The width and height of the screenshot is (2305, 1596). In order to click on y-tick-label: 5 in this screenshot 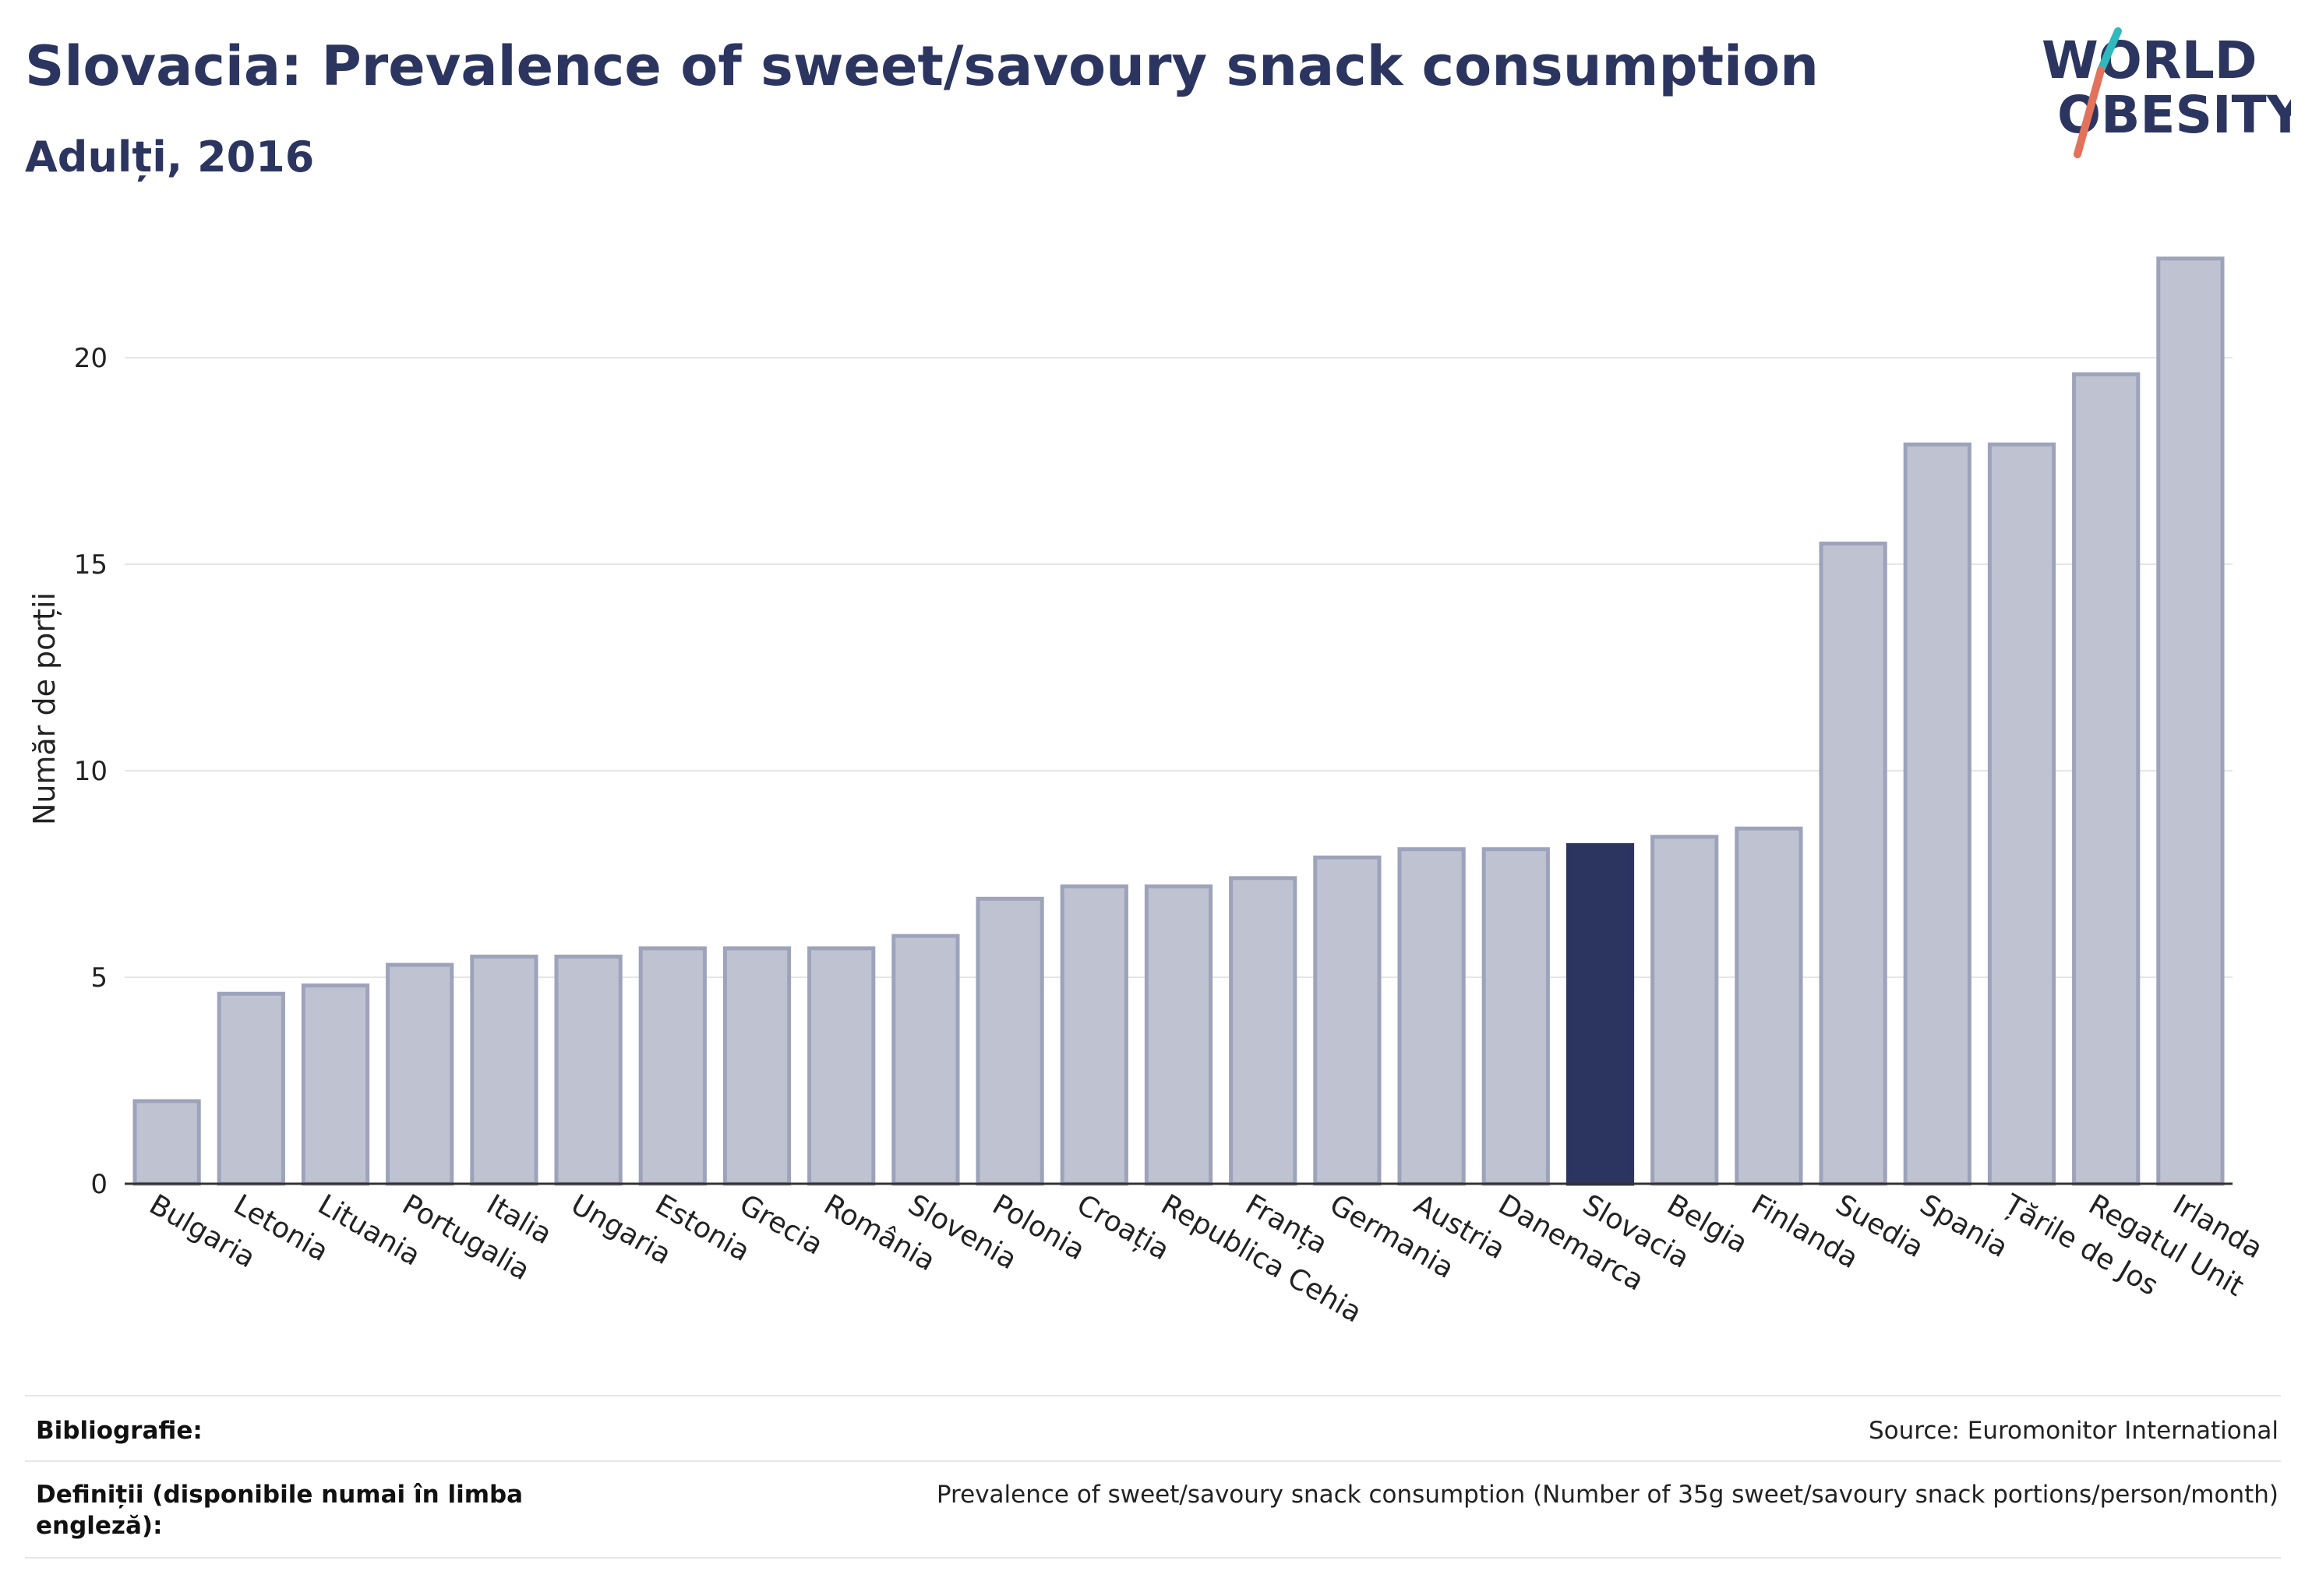, I will do `click(99, 978)`.